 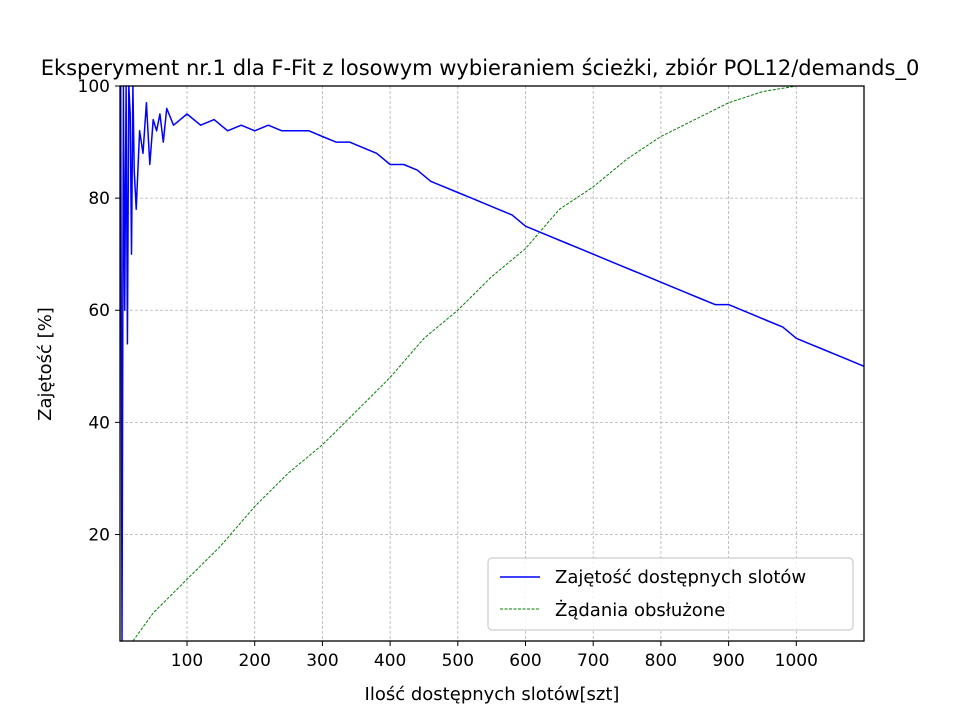 I want to click on x-tick-label: 1000, so click(x=796, y=661).